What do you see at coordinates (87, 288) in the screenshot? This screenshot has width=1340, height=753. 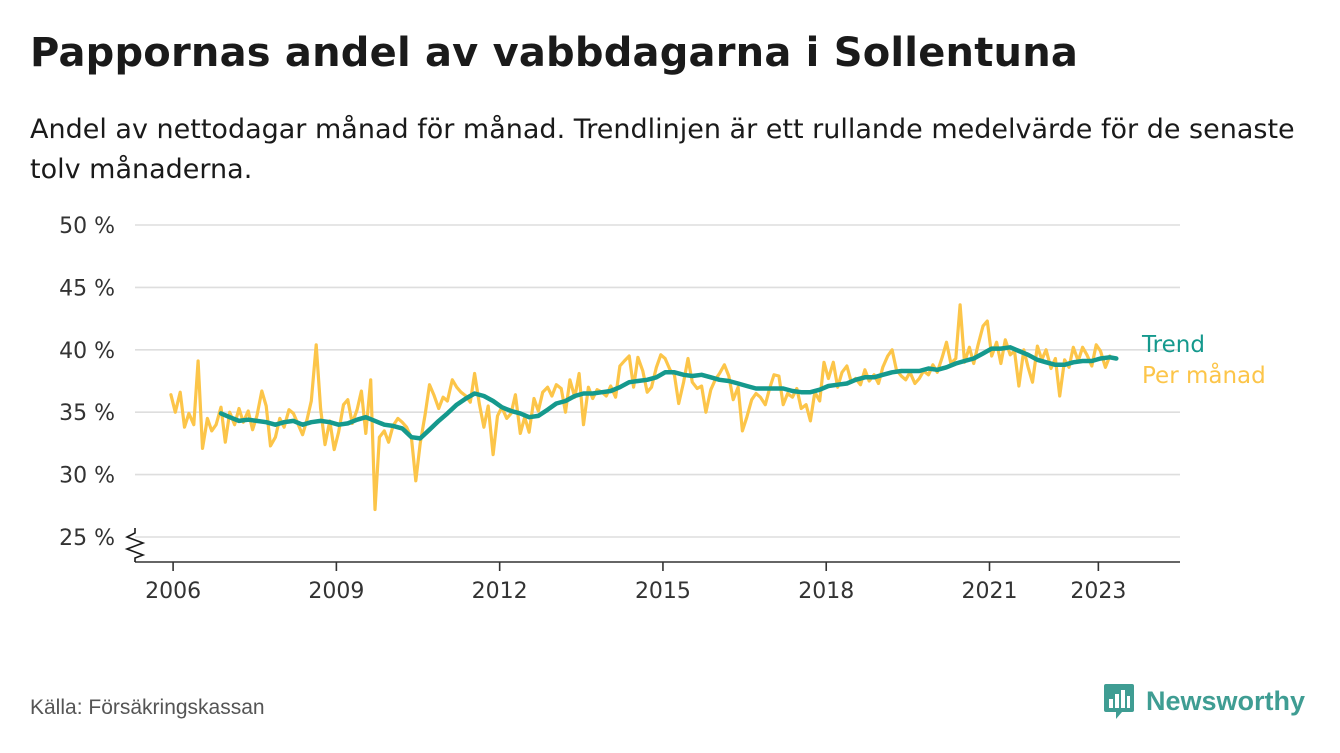 I see `y-tick-label: 45 %` at bounding box center [87, 288].